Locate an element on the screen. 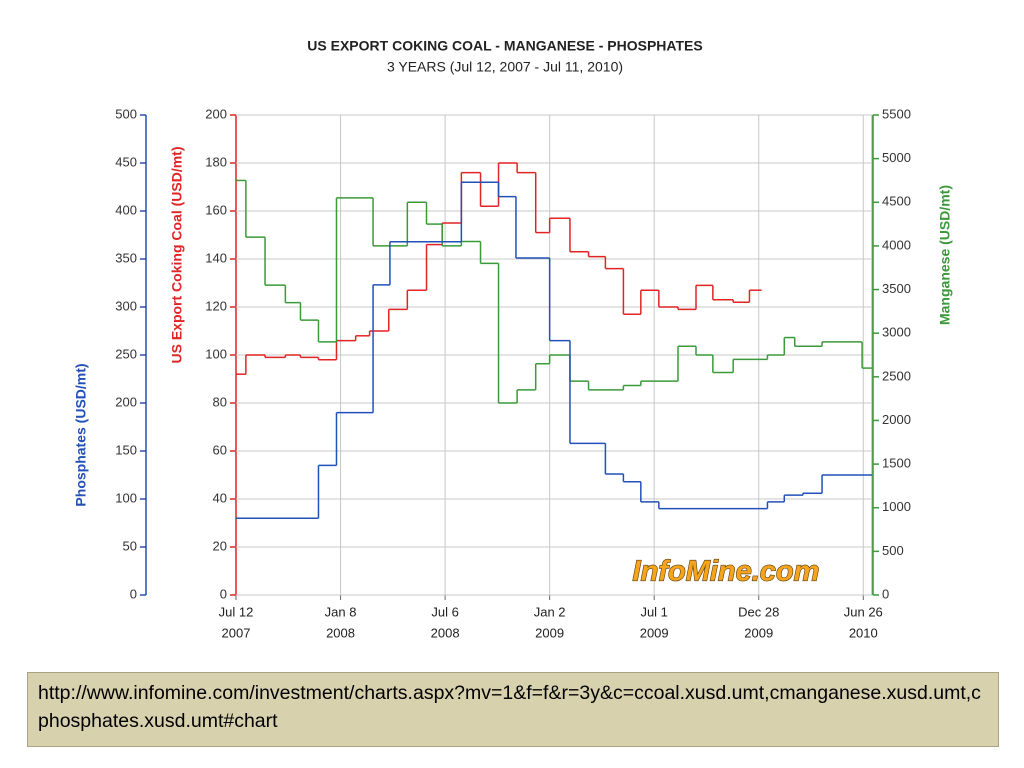 The height and width of the screenshot is (768, 1024). y-tick-label: 160 is located at coordinates (216, 209).